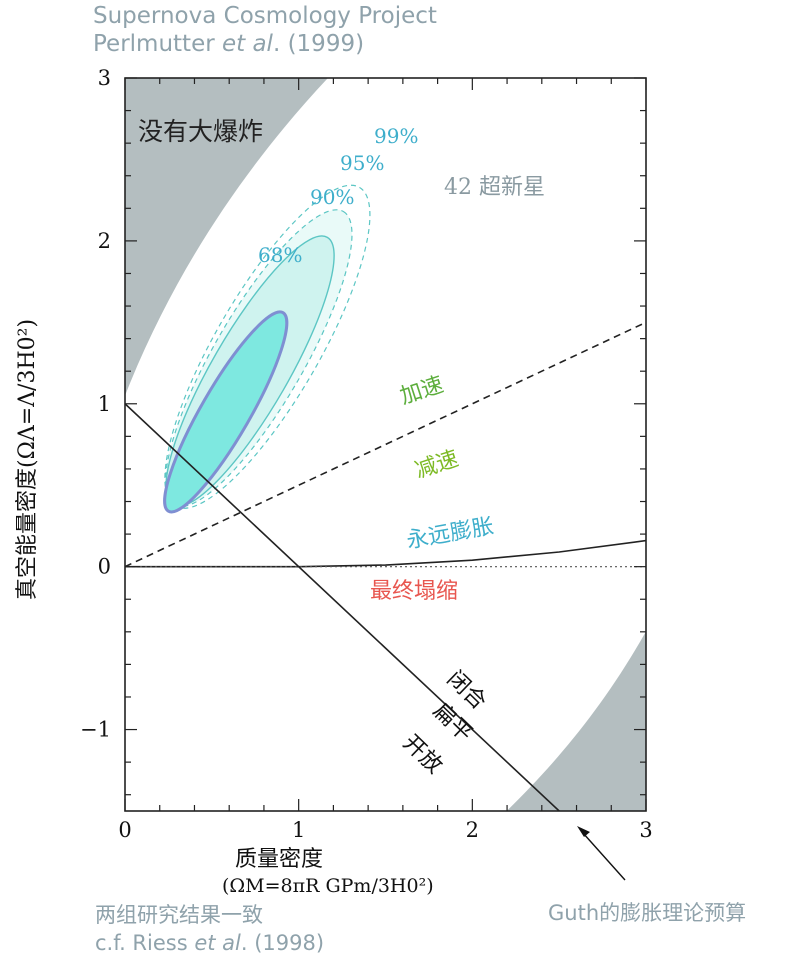  Describe the element at coordinates (494, 187) in the screenshot. I see `supernovae-label: 42 超新星` at that location.